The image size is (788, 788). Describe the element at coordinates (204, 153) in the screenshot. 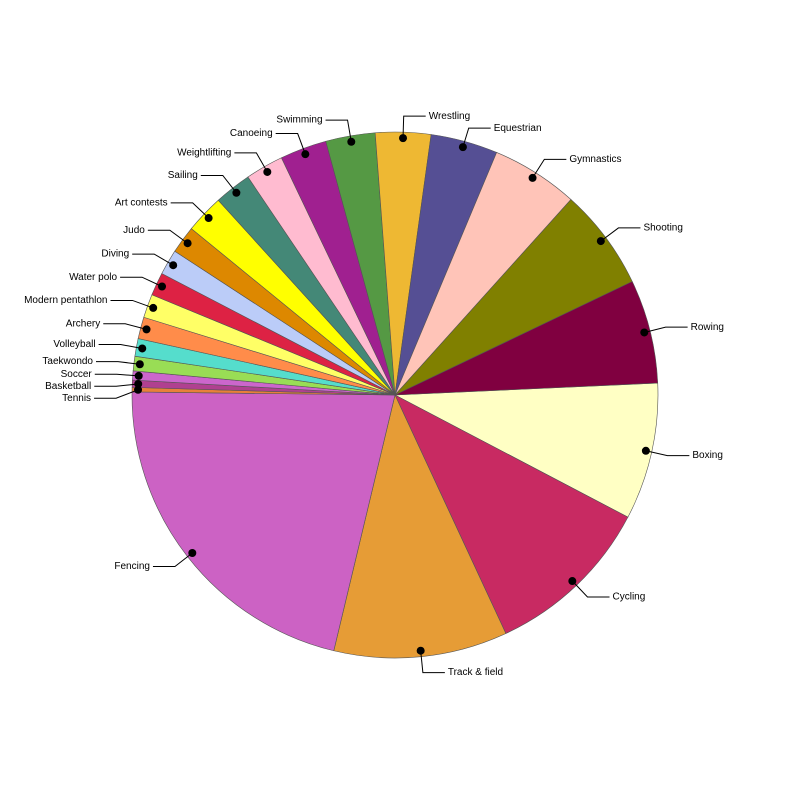

I see `slice-label: Weightlifting` at that location.